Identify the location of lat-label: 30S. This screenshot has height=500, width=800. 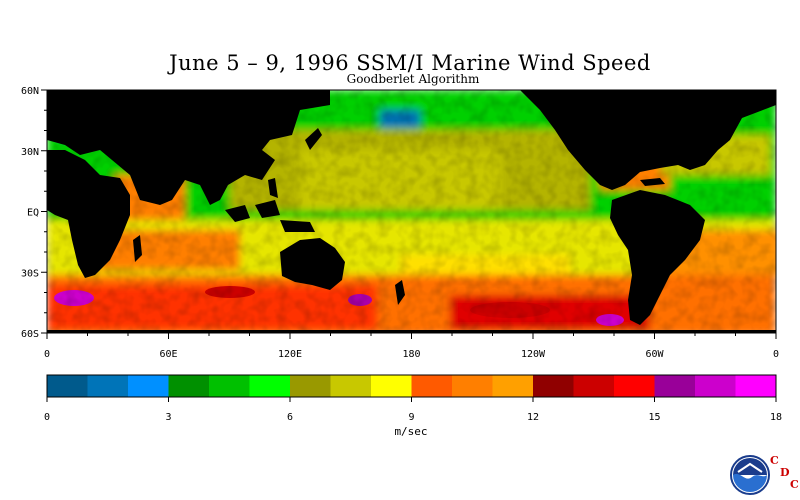
(30, 273).